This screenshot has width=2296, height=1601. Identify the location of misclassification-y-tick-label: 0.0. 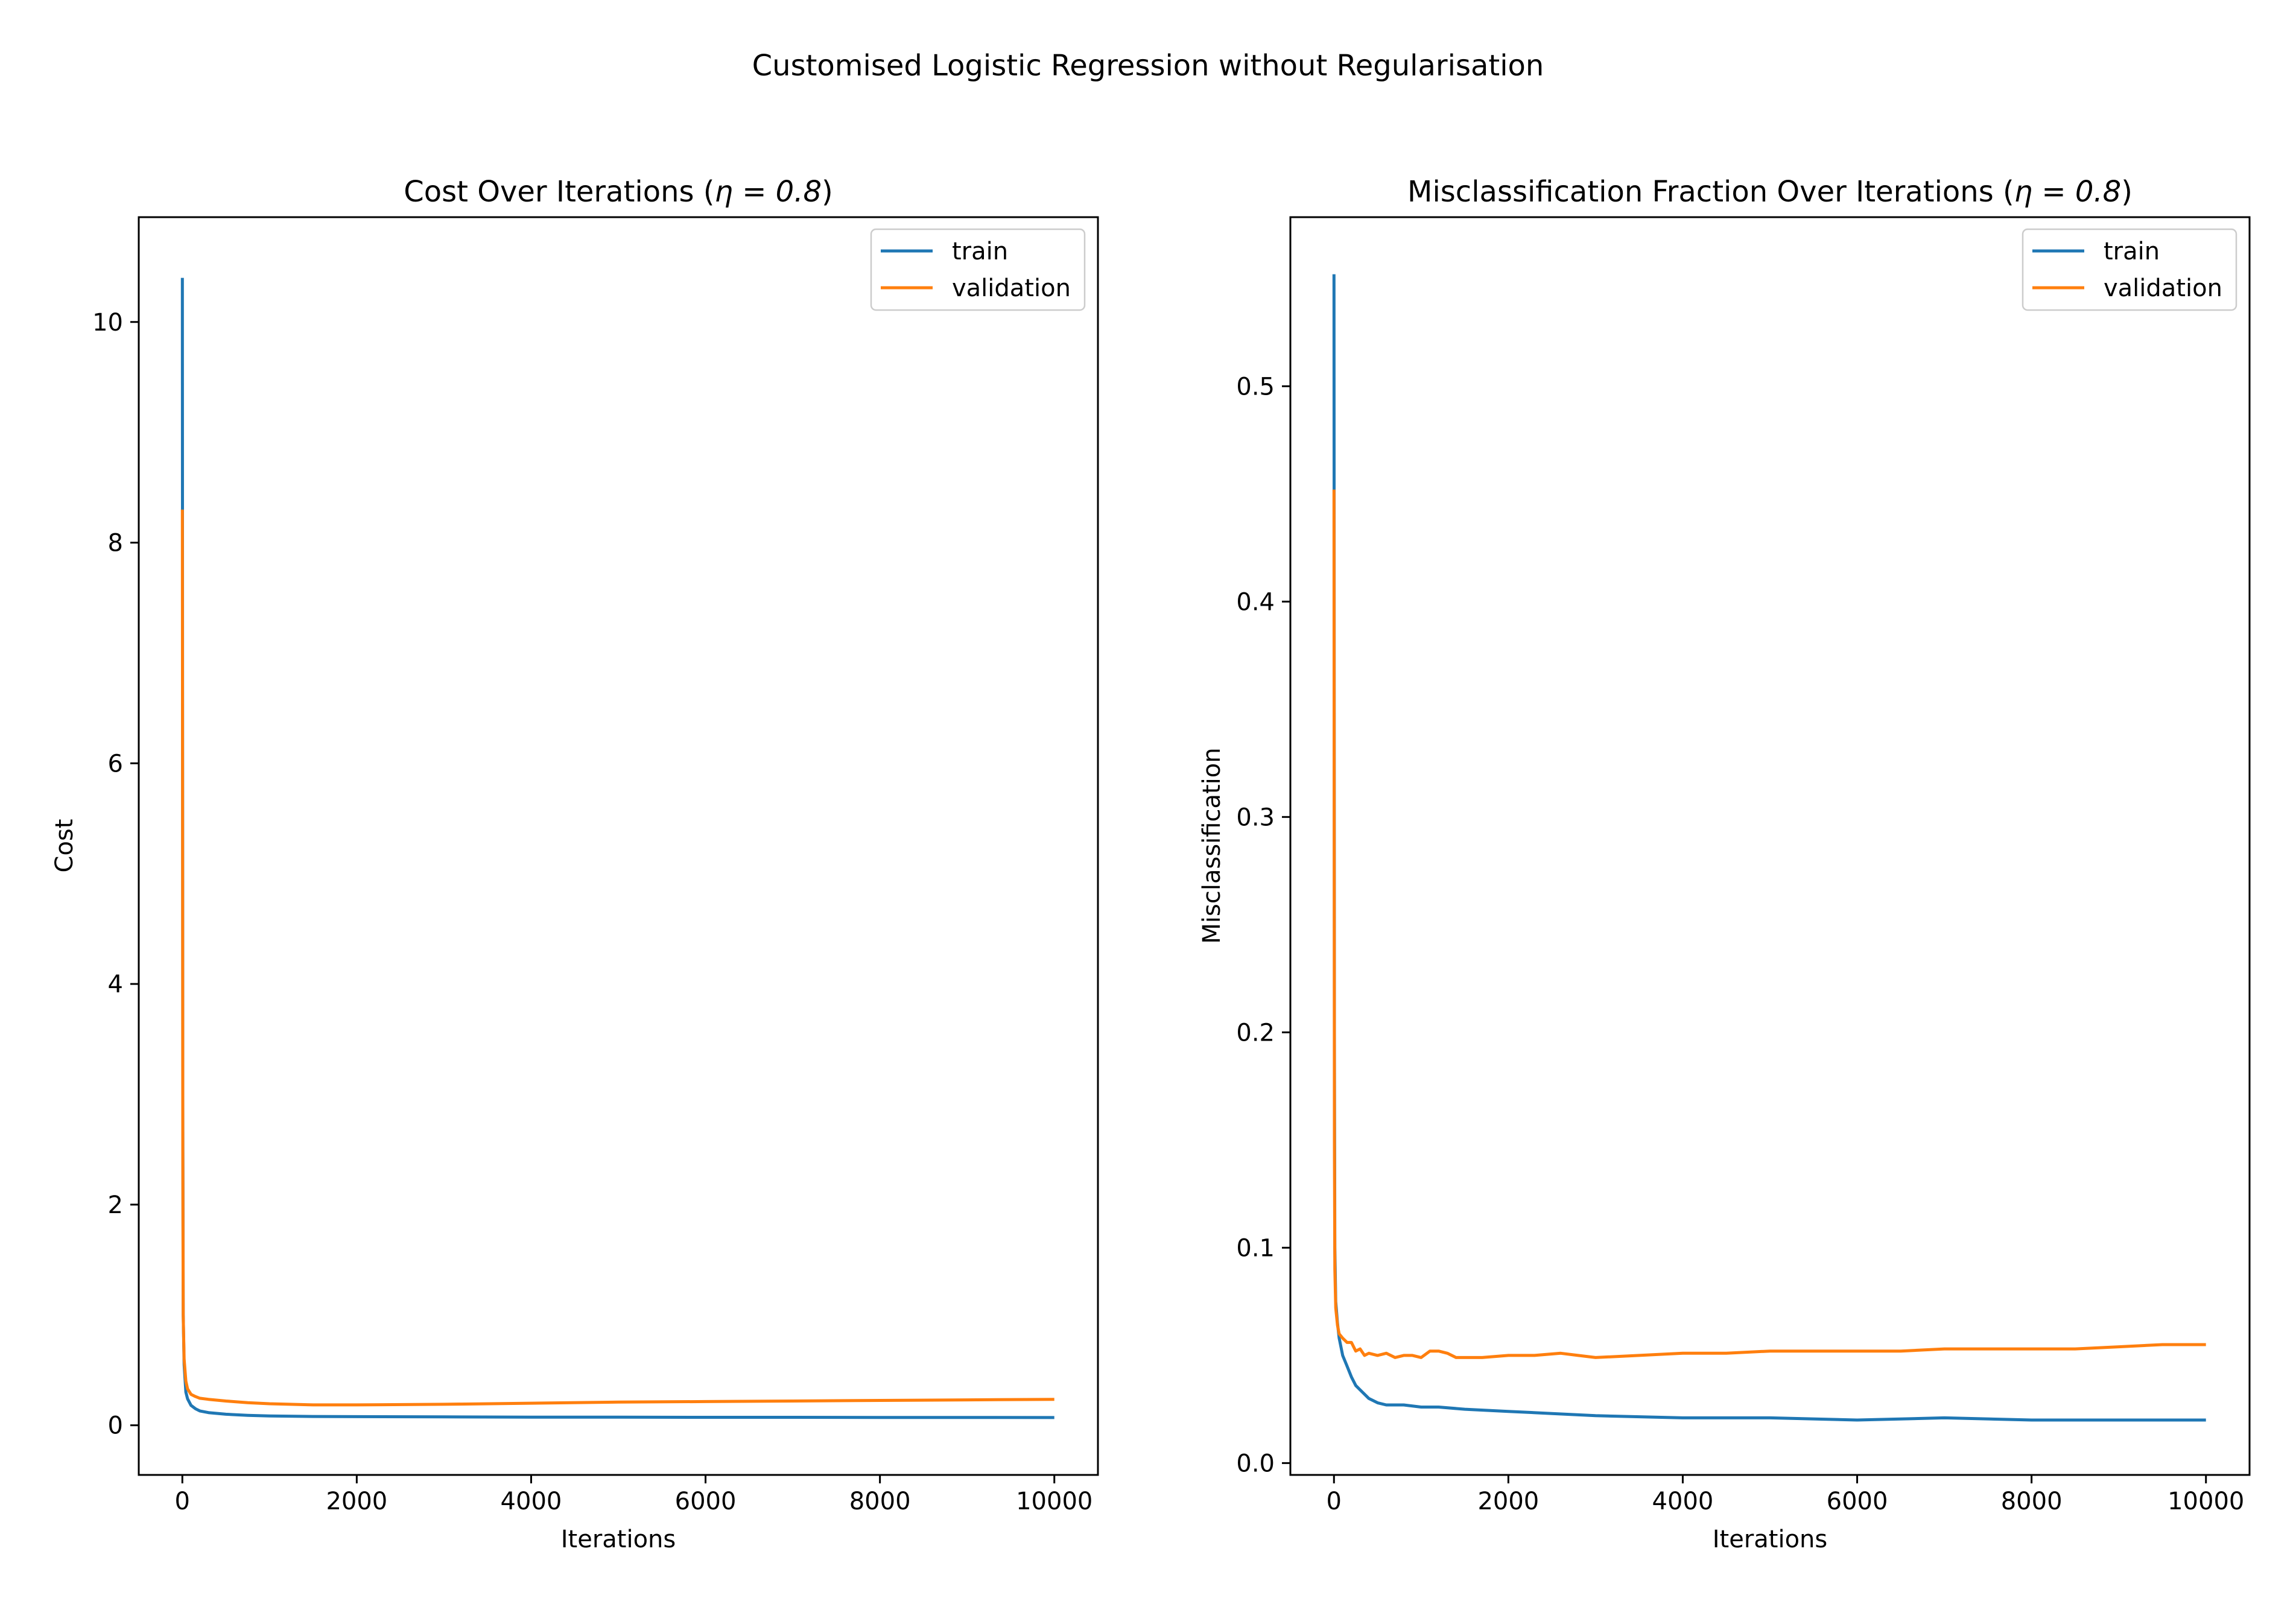
(1255, 1463).